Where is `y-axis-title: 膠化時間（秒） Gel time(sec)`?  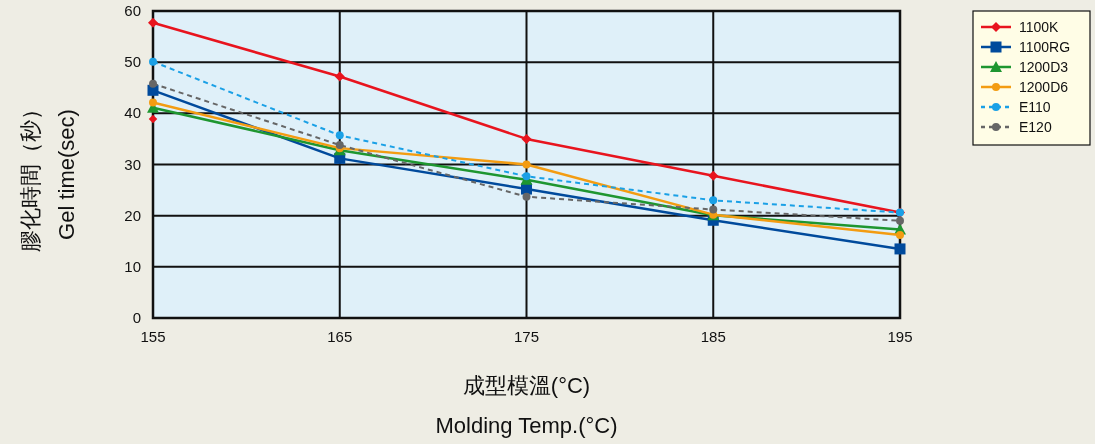
y-axis-title: 膠化時間（秒） Gel time(sec) is located at coordinates (48, 174).